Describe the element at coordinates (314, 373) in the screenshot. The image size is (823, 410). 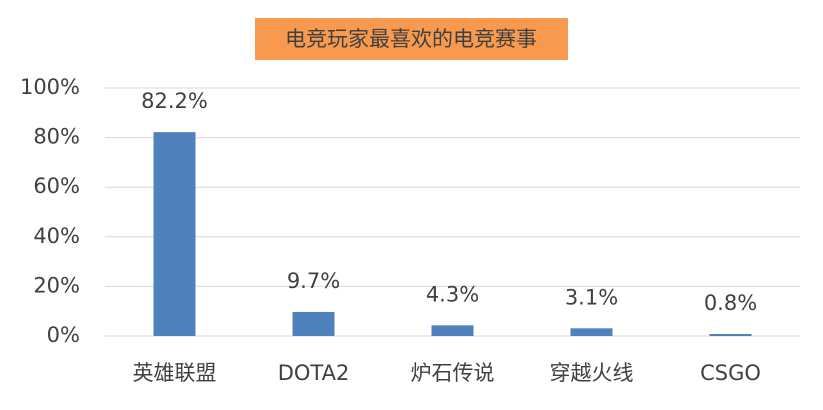
I see `x-tick-label: DOTA2` at that location.